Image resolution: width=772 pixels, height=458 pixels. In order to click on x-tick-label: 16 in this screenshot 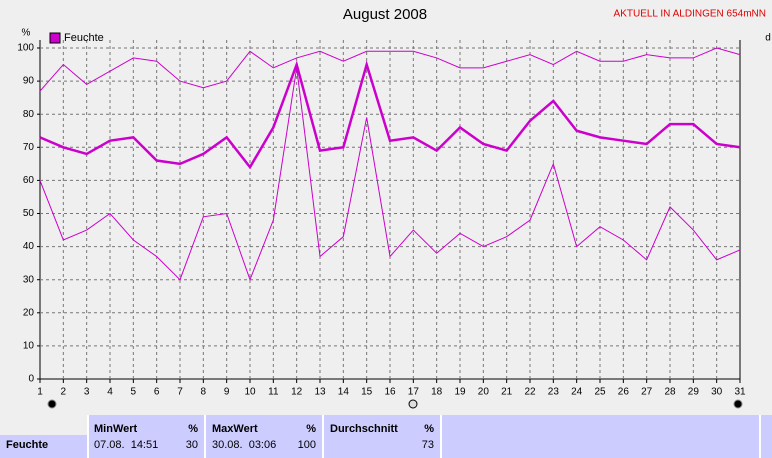, I will do `click(390, 392)`.